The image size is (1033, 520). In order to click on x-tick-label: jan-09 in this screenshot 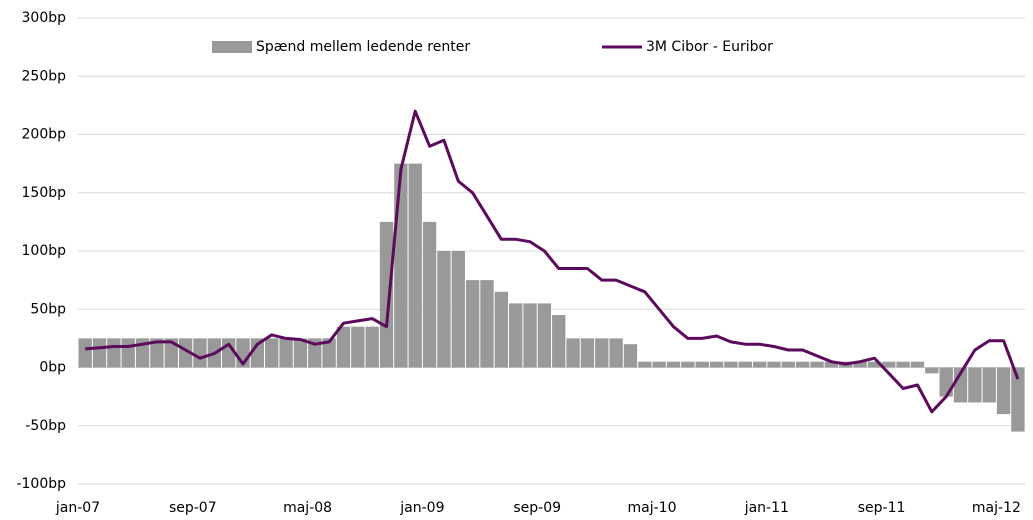, I will do `click(421, 508)`.